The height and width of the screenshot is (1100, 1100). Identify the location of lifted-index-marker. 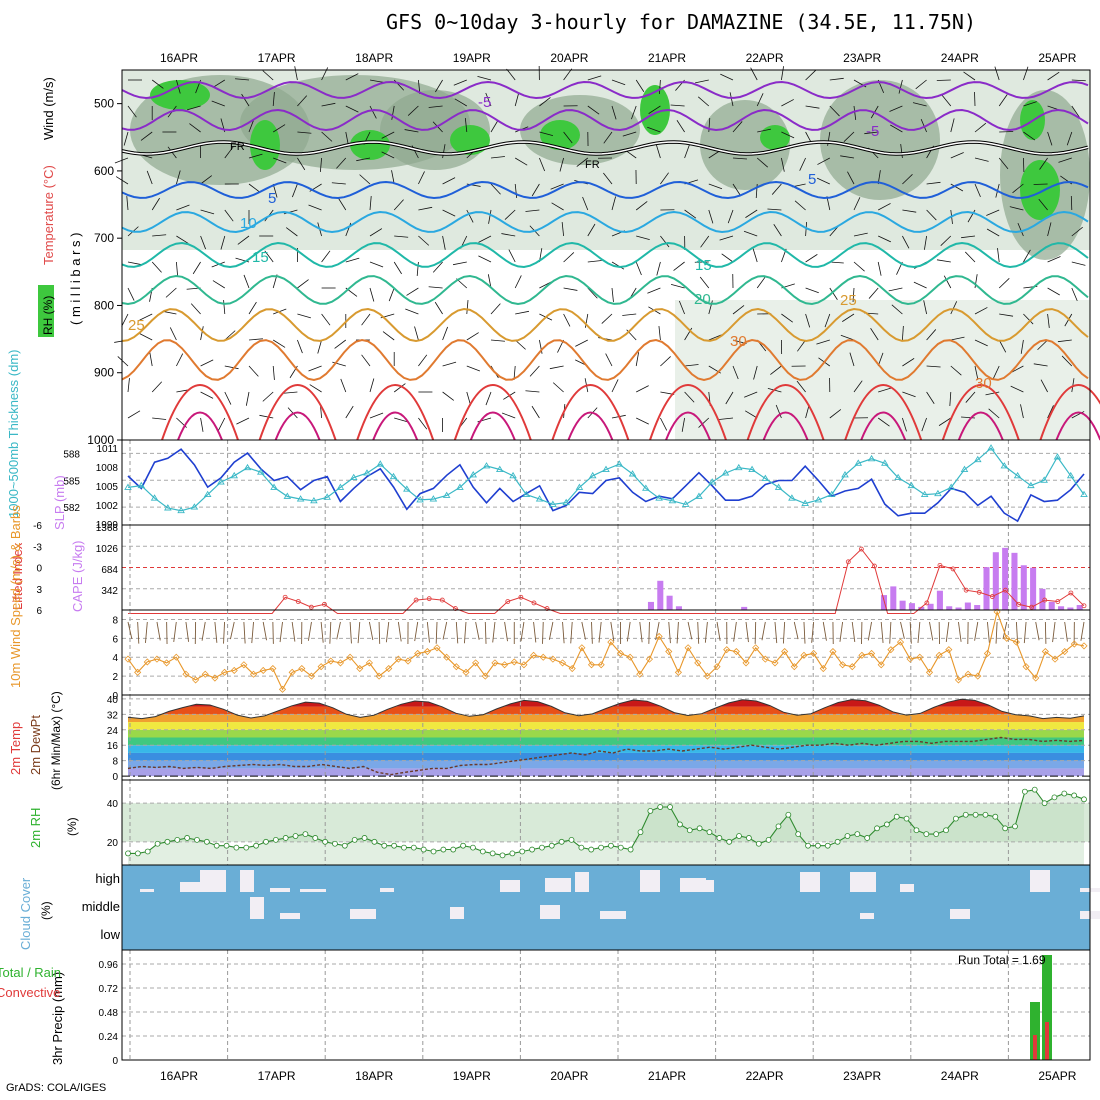
(429, 599).